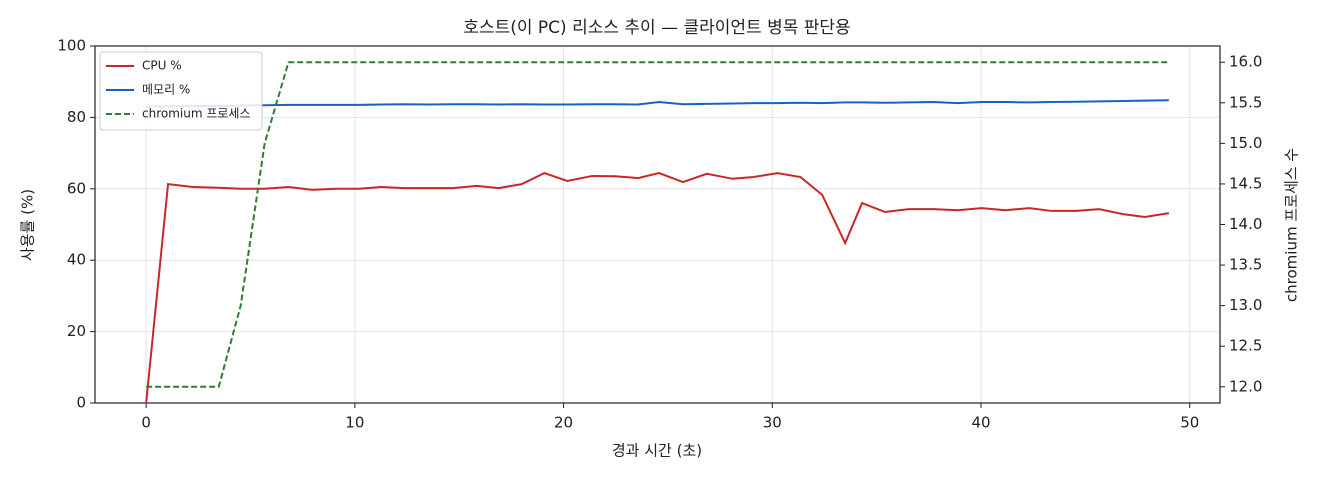 This screenshot has height=480, width=1320. Describe the element at coordinates (1245, 224) in the screenshot. I see `y2-tick-label: 14.0` at that location.